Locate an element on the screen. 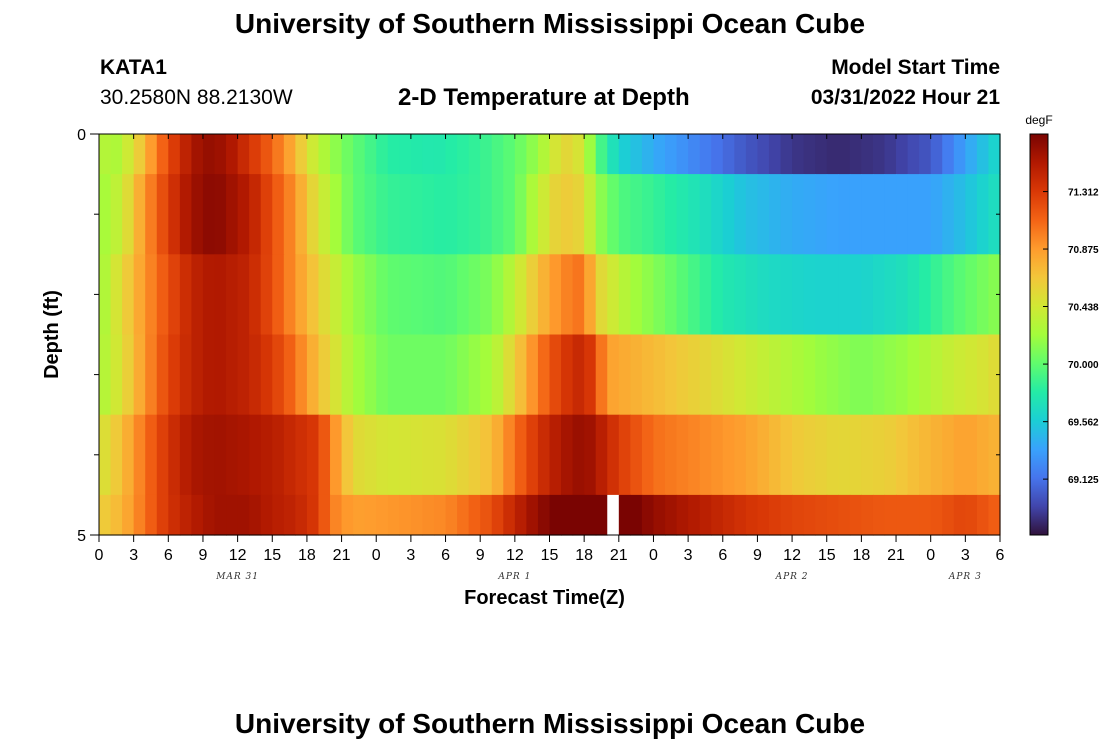 This screenshot has width=1100, height=750. colorbar-tick-label: 71.312 is located at coordinates (1083, 193).